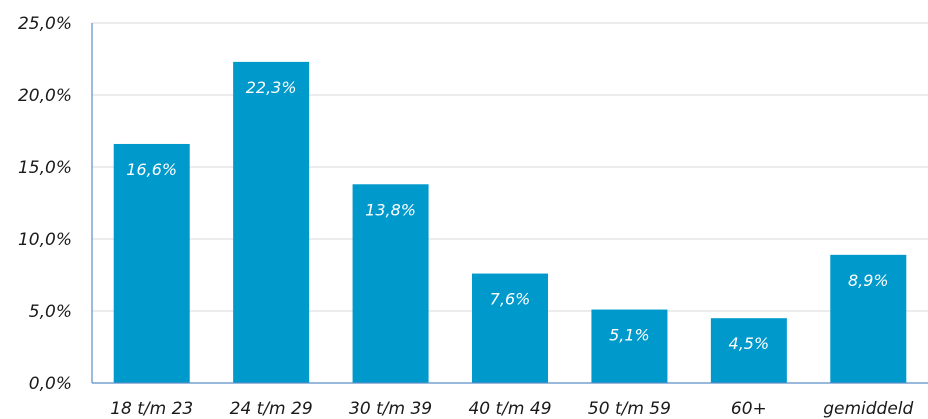 The height and width of the screenshot is (419, 928). Describe the element at coordinates (151, 409) in the screenshot. I see `x-tick-label: 18 t/m 23` at that location.